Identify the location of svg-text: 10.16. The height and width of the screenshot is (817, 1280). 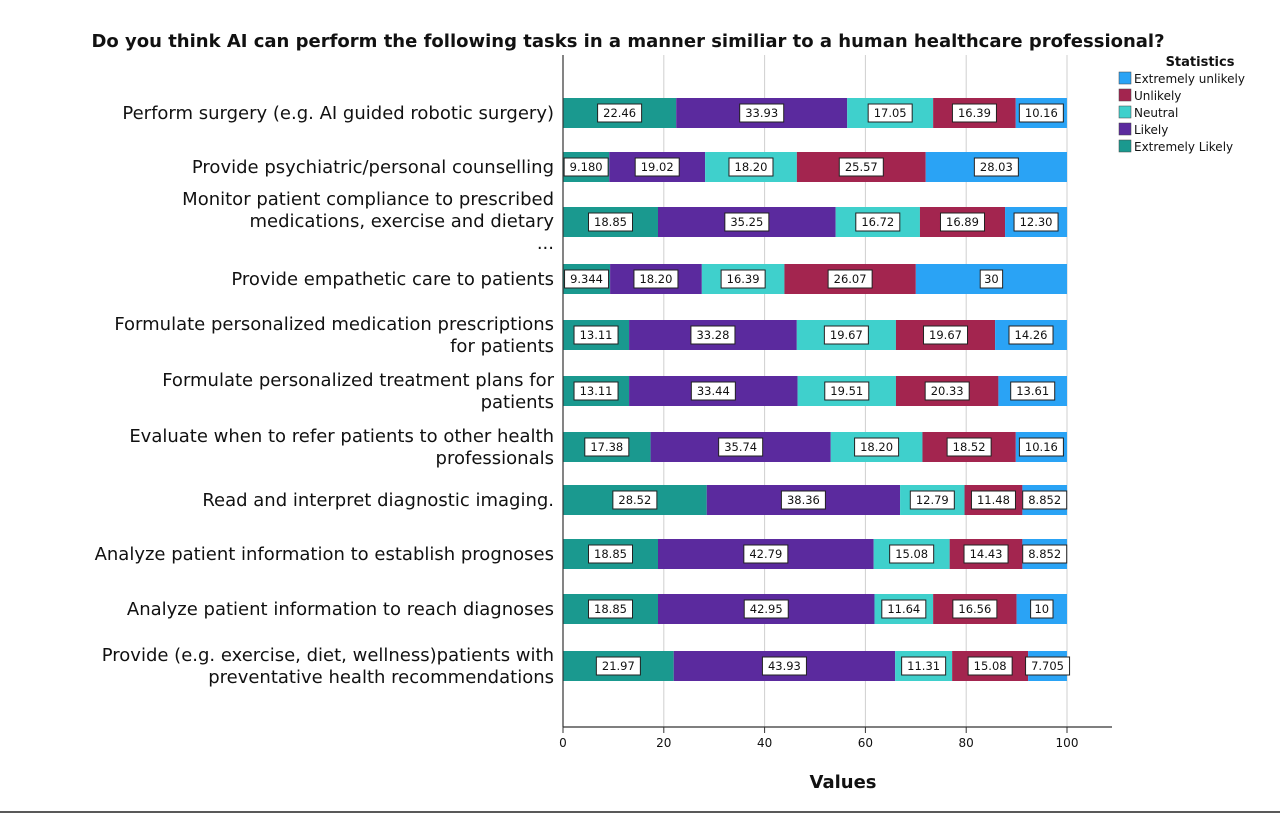
(1041, 113).